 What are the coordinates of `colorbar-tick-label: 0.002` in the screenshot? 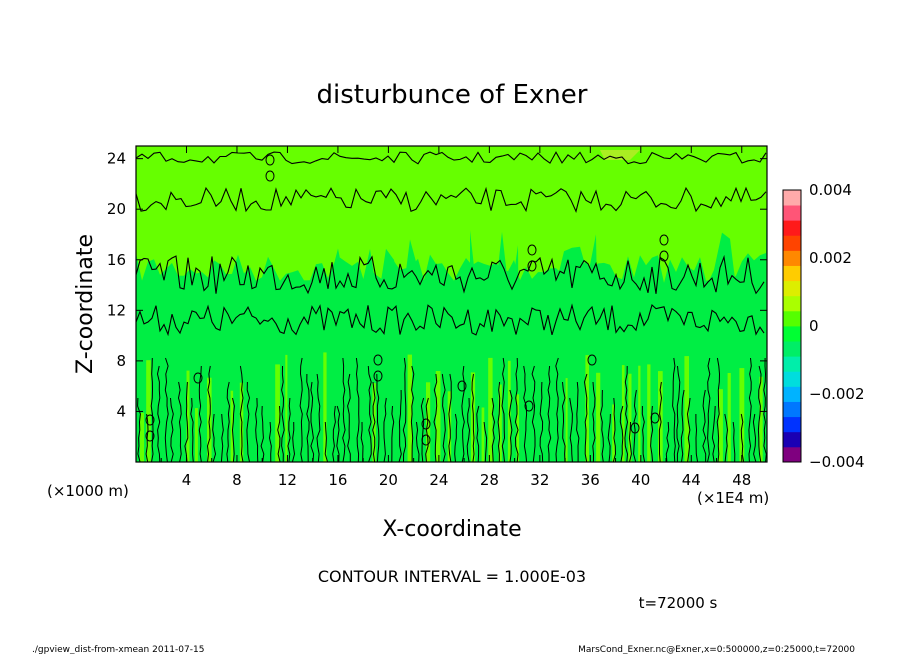 It's located at (830, 258).